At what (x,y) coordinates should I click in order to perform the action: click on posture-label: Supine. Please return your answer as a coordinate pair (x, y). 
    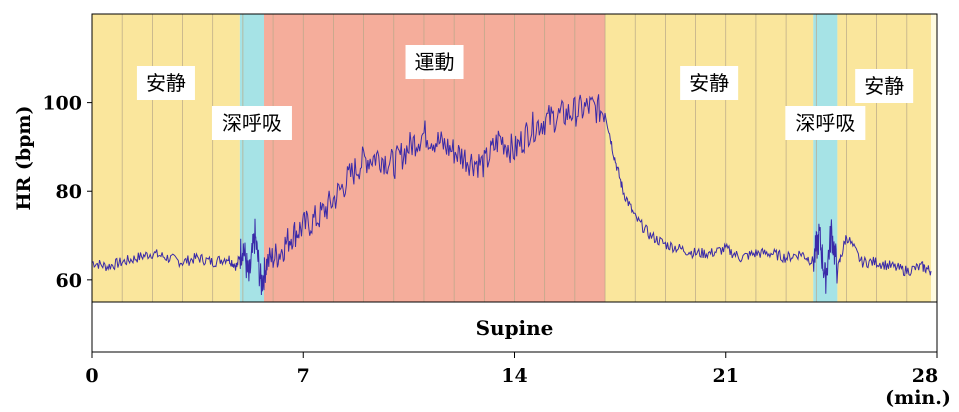
    Looking at the image, I should click on (515, 328).